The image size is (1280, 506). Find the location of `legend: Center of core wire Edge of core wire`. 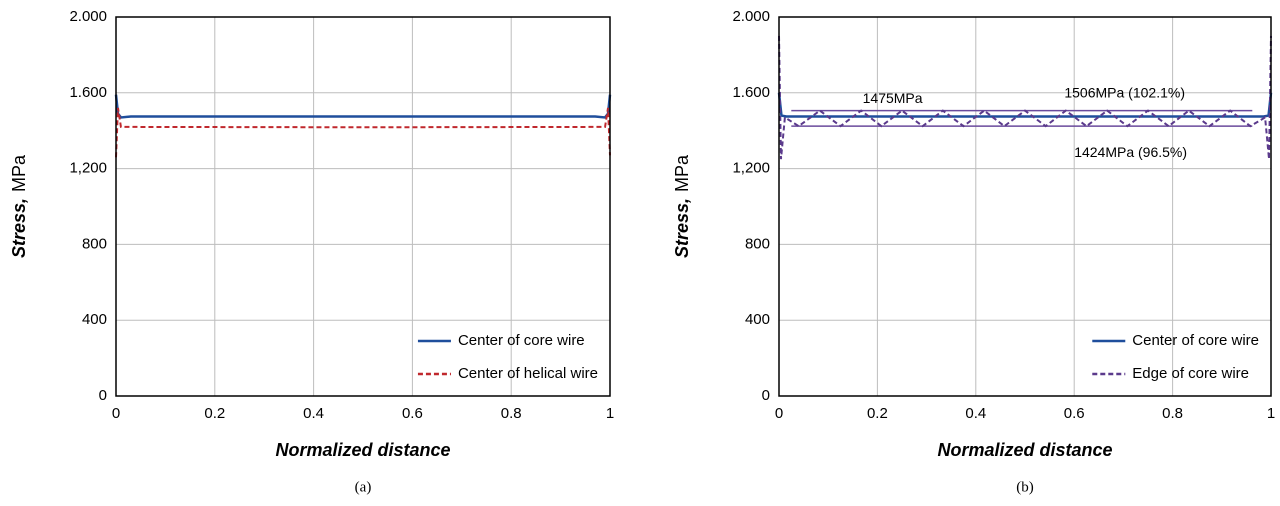

legend: Center of core wire Edge of core wire is located at coordinates (1175, 357).